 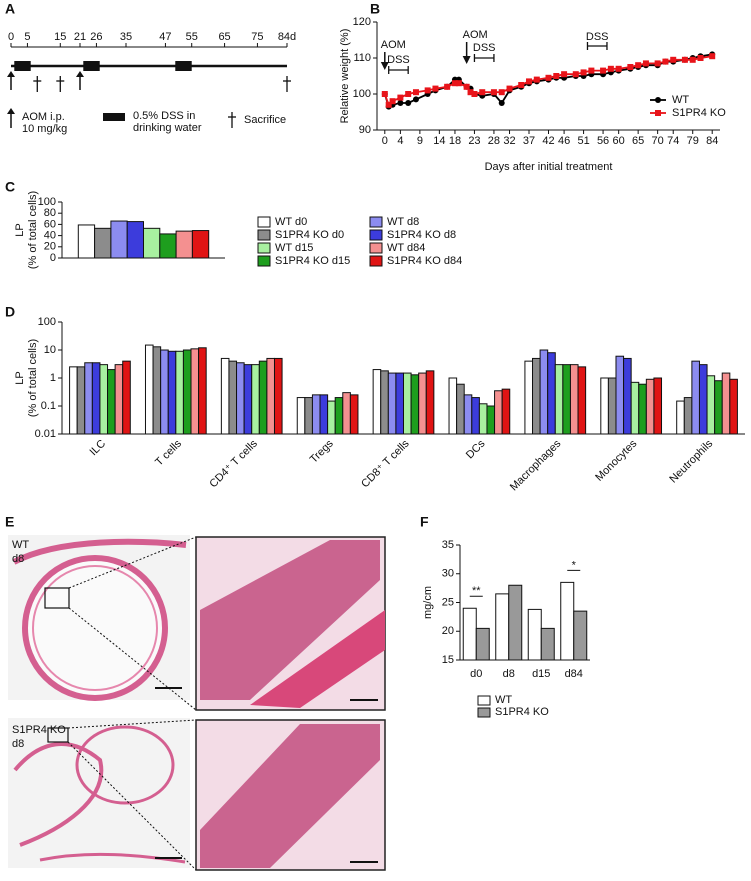 I want to click on legend-label: S1PR4 KO d0, so click(x=309, y=235).